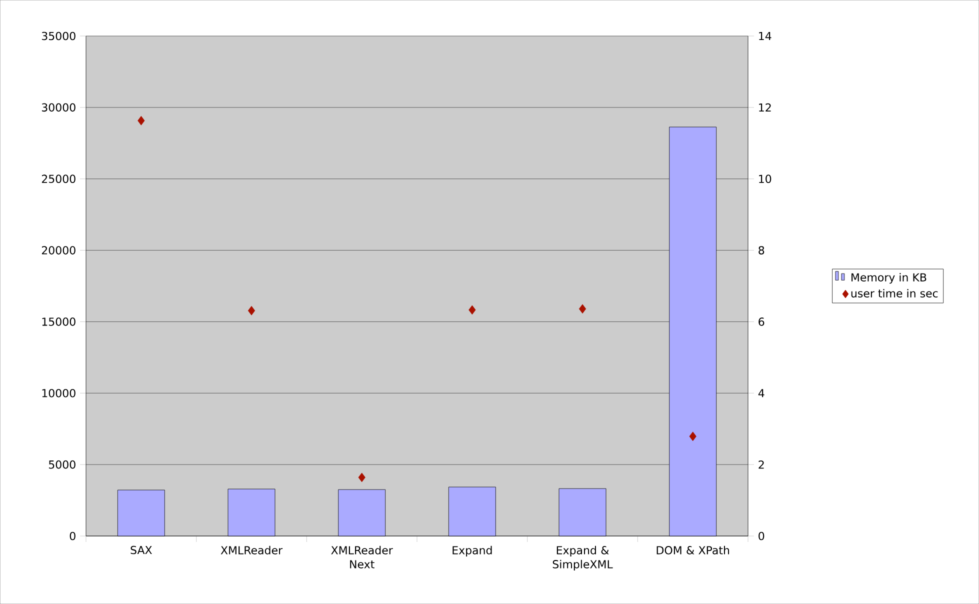 Image resolution: width=979 pixels, height=604 pixels. I want to click on y2-tick-label: 6, so click(761, 322).